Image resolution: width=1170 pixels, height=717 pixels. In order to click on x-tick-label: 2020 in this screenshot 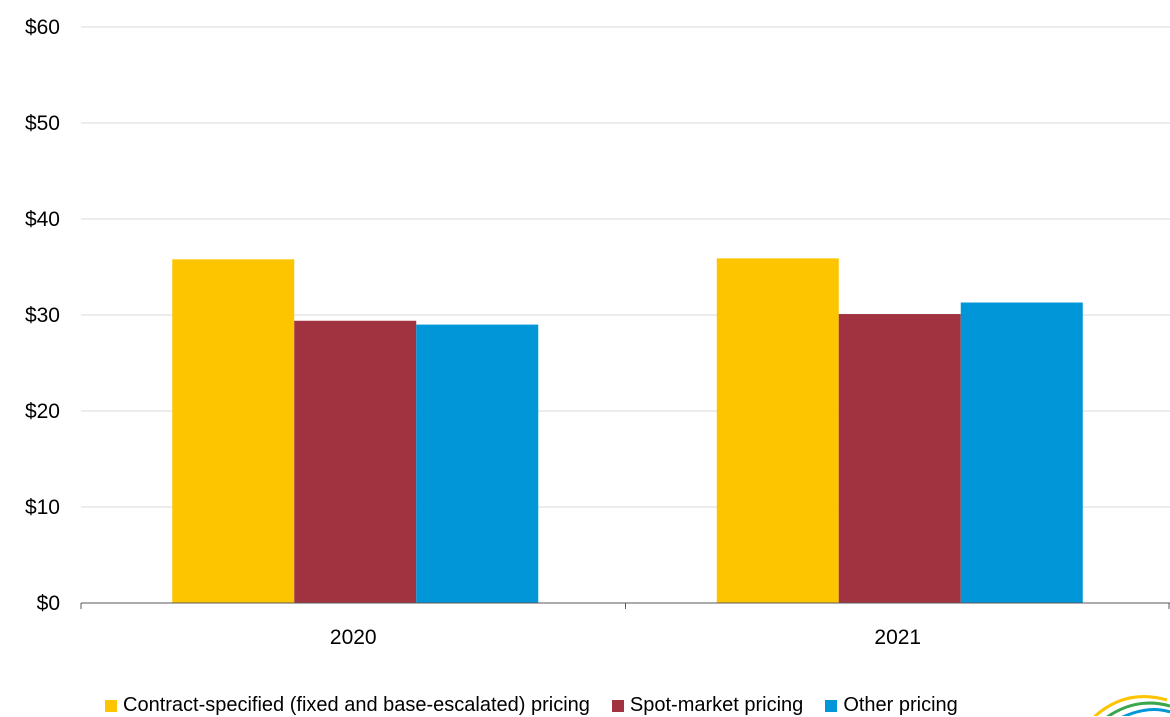, I will do `click(353, 637)`.